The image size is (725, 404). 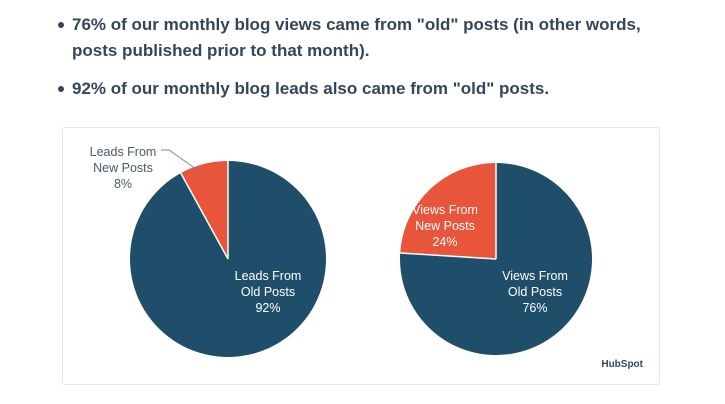 What do you see at coordinates (268, 292) in the screenshot?
I see `label-old-posts: Leads From Old Posts 92%` at bounding box center [268, 292].